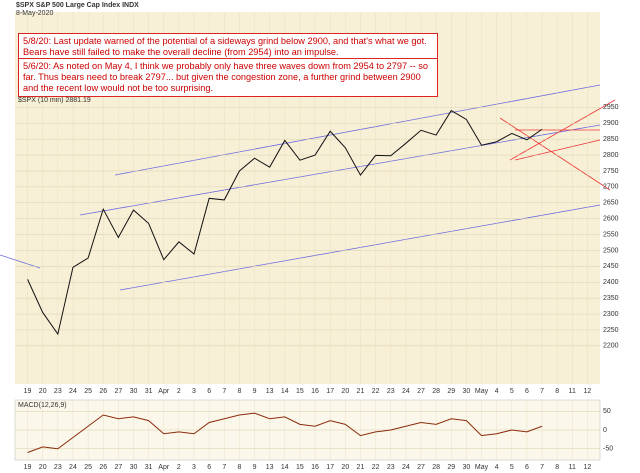  What do you see at coordinates (605, 430) in the screenshot?
I see `y-tick-label: 0` at bounding box center [605, 430].